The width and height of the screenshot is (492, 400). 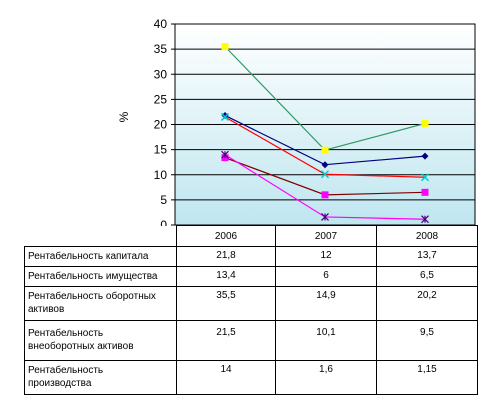 What do you see at coordinates (161, 125) in the screenshot?
I see `y-tick-label: 20` at bounding box center [161, 125].